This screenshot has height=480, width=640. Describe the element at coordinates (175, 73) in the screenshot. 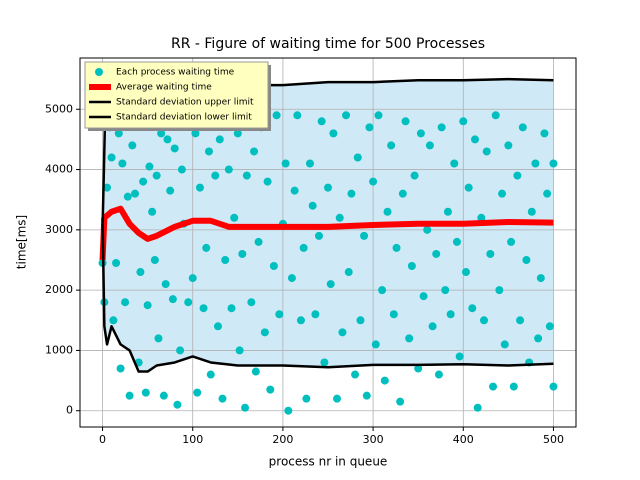

I see `legend-label: Each process waiting time` at that location.